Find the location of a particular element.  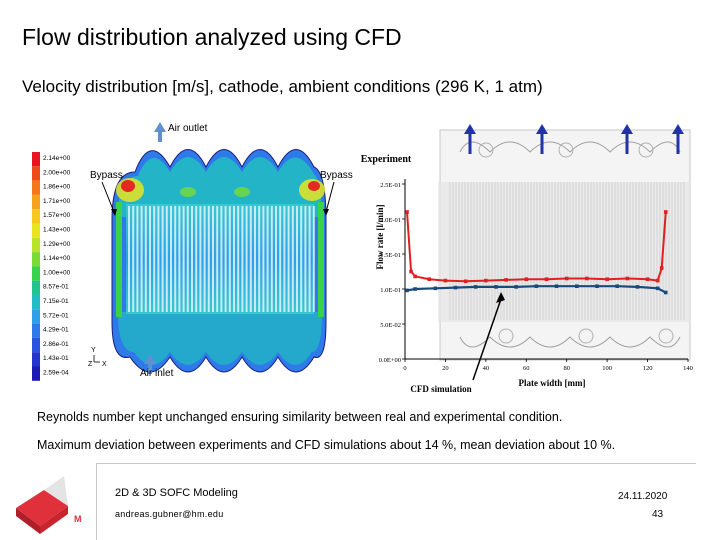

cfd-top-manifold is located at coordinates (220, 187).